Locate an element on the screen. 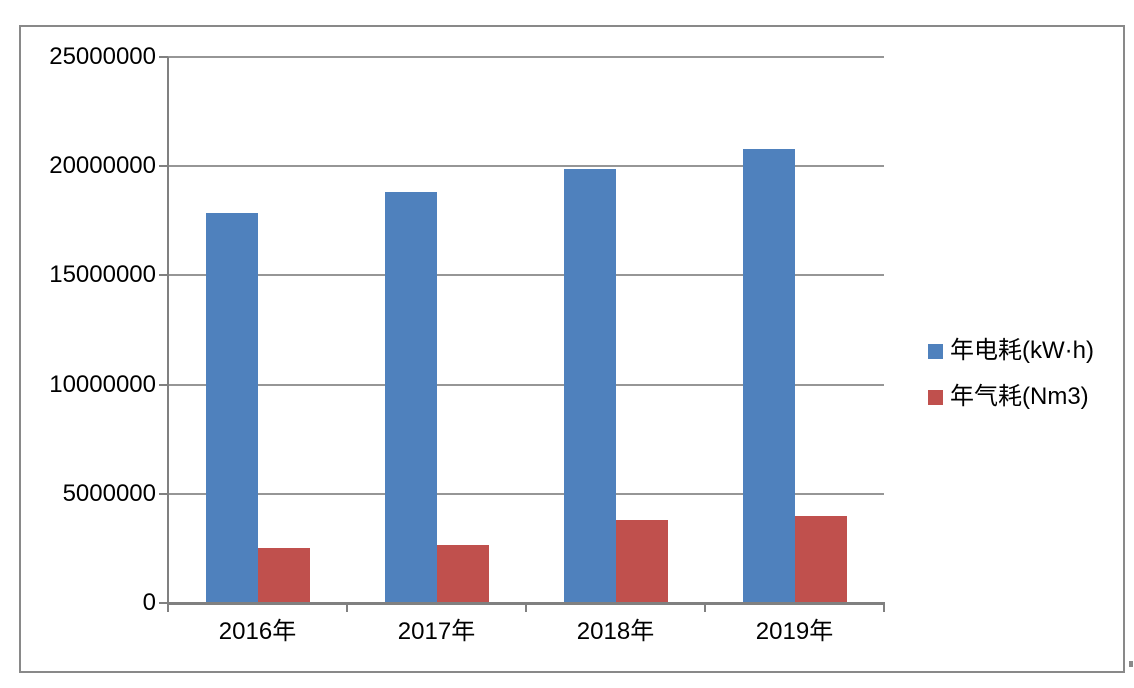 This screenshot has height=688, width=1134. y-axis-line is located at coordinates (168, 331).